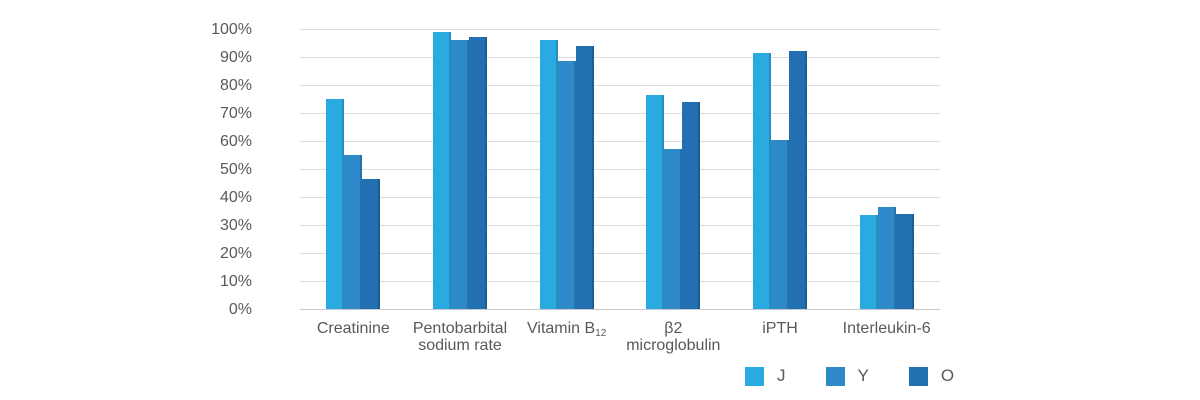 The height and width of the screenshot is (400, 1200). I want to click on x-category-label-text: Pentobarbital, so click(460, 328).